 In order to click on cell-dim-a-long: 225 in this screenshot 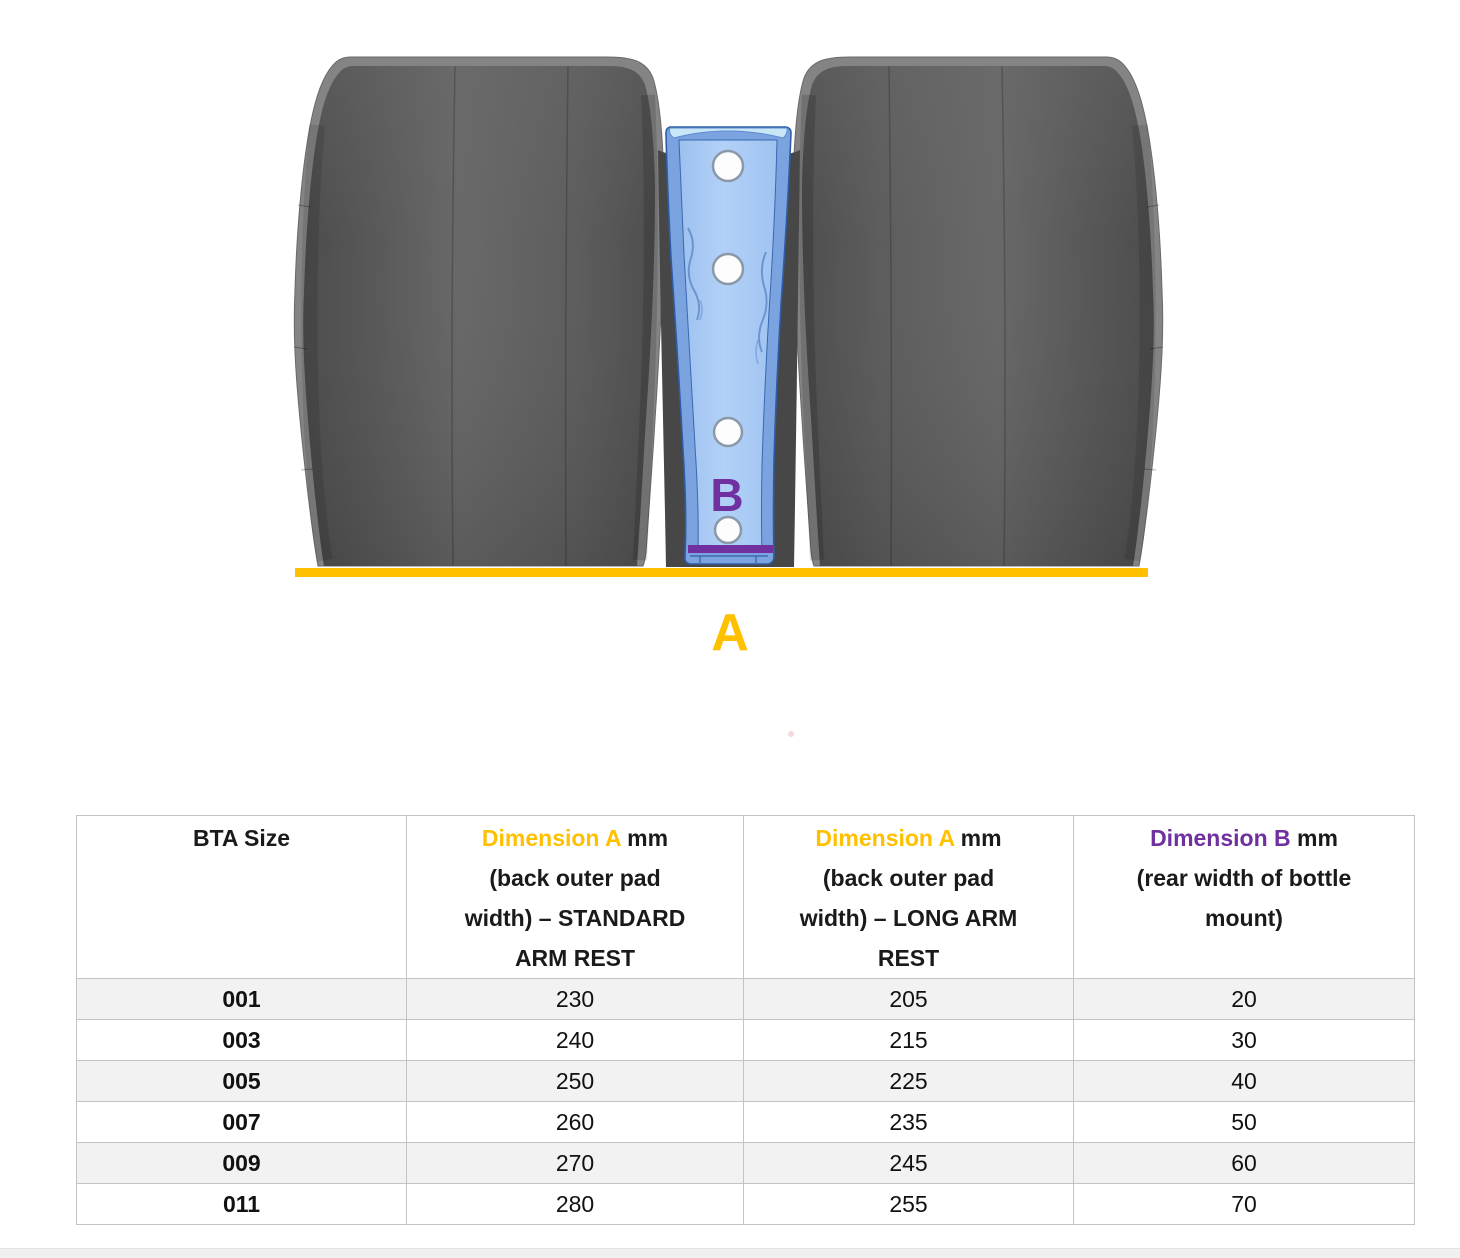, I will do `click(908, 1081)`.